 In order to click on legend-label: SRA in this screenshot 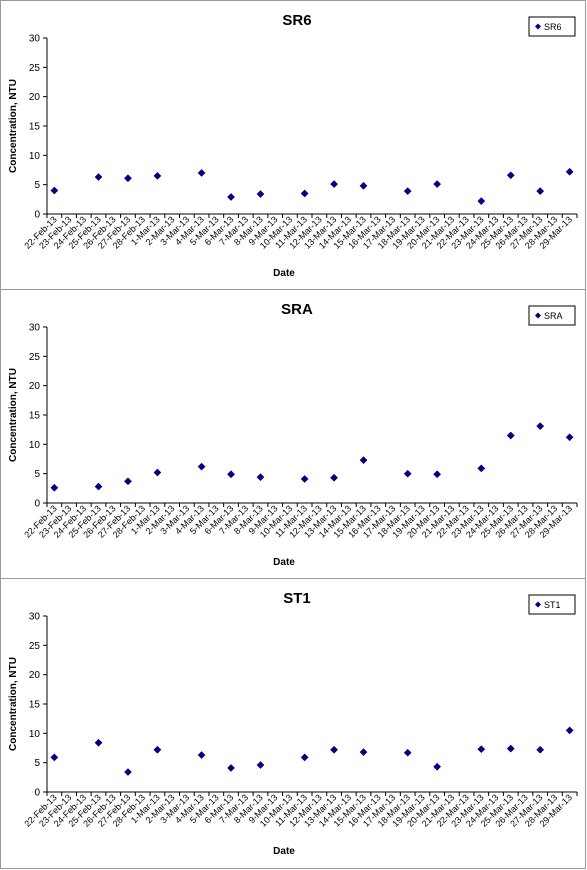, I will do `click(553, 316)`.